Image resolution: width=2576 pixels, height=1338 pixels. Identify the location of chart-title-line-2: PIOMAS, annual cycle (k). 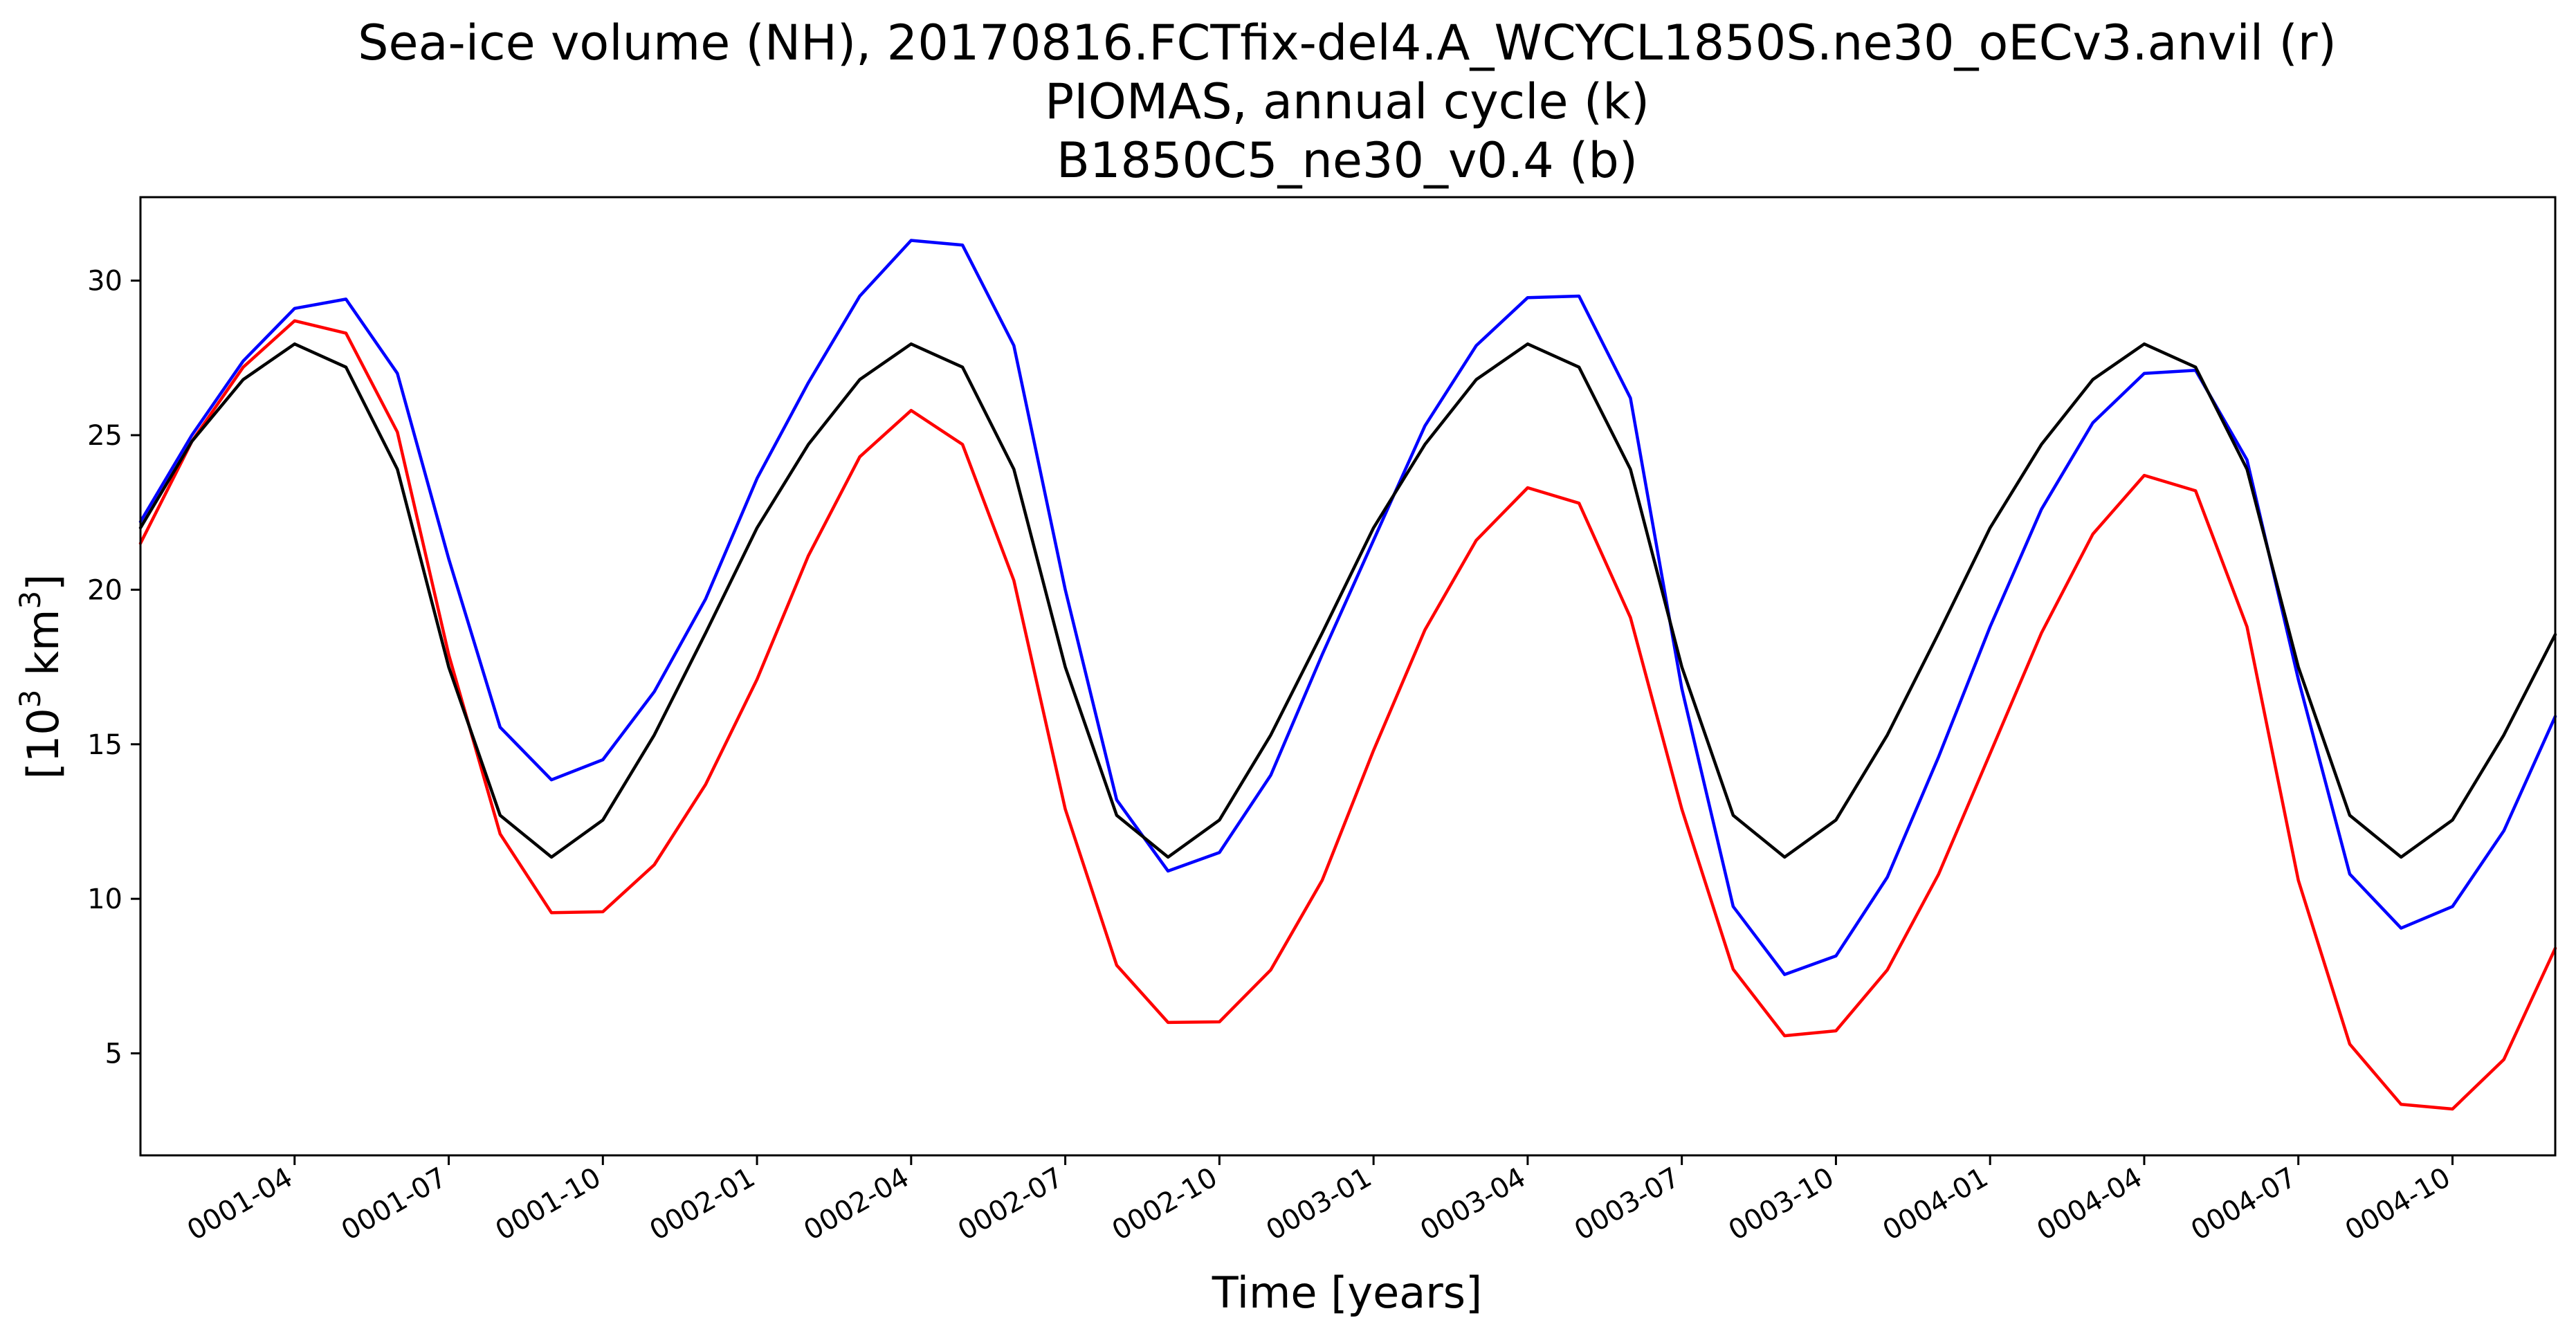
(1348, 102).